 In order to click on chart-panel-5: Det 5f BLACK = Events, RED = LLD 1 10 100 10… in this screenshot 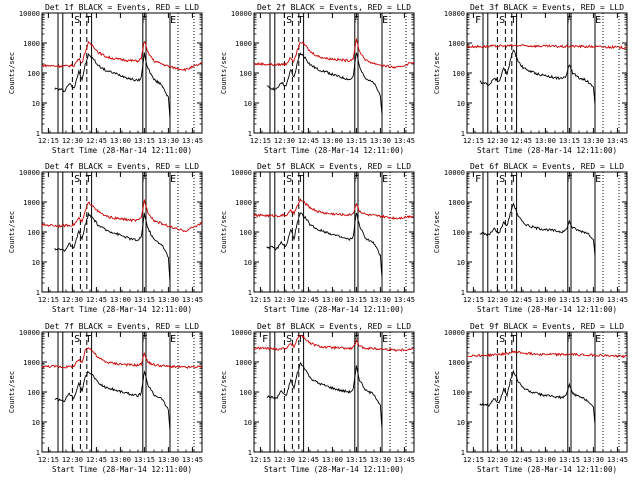, I will do `click(317, 238)`.